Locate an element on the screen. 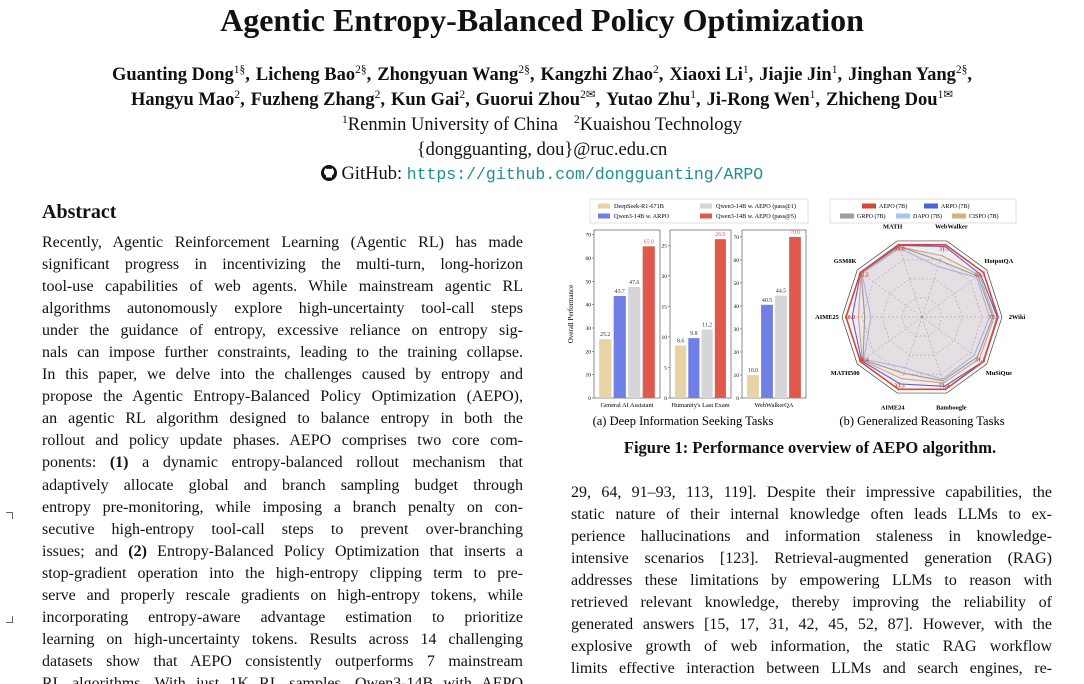 This screenshot has height=684, width=1084. author: Kun Gai2, is located at coordinates (430, 99).